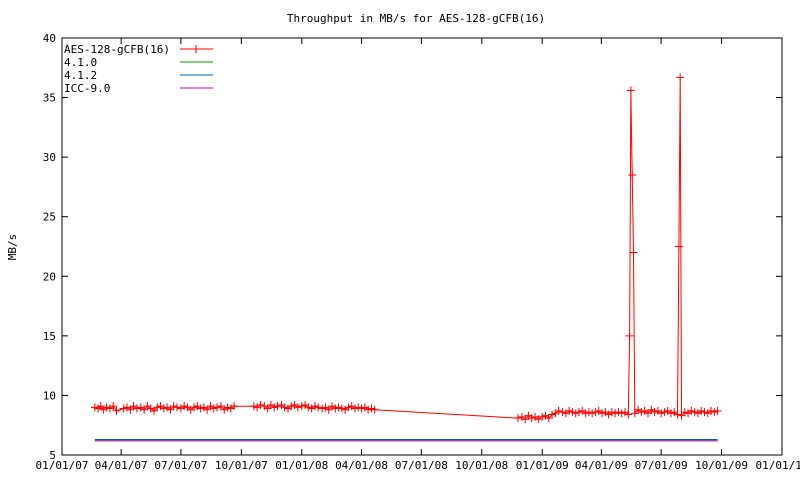  Describe the element at coordinates (121, 465) in the screenshot. I see `x-tick-label: 04/01/07` at that location.